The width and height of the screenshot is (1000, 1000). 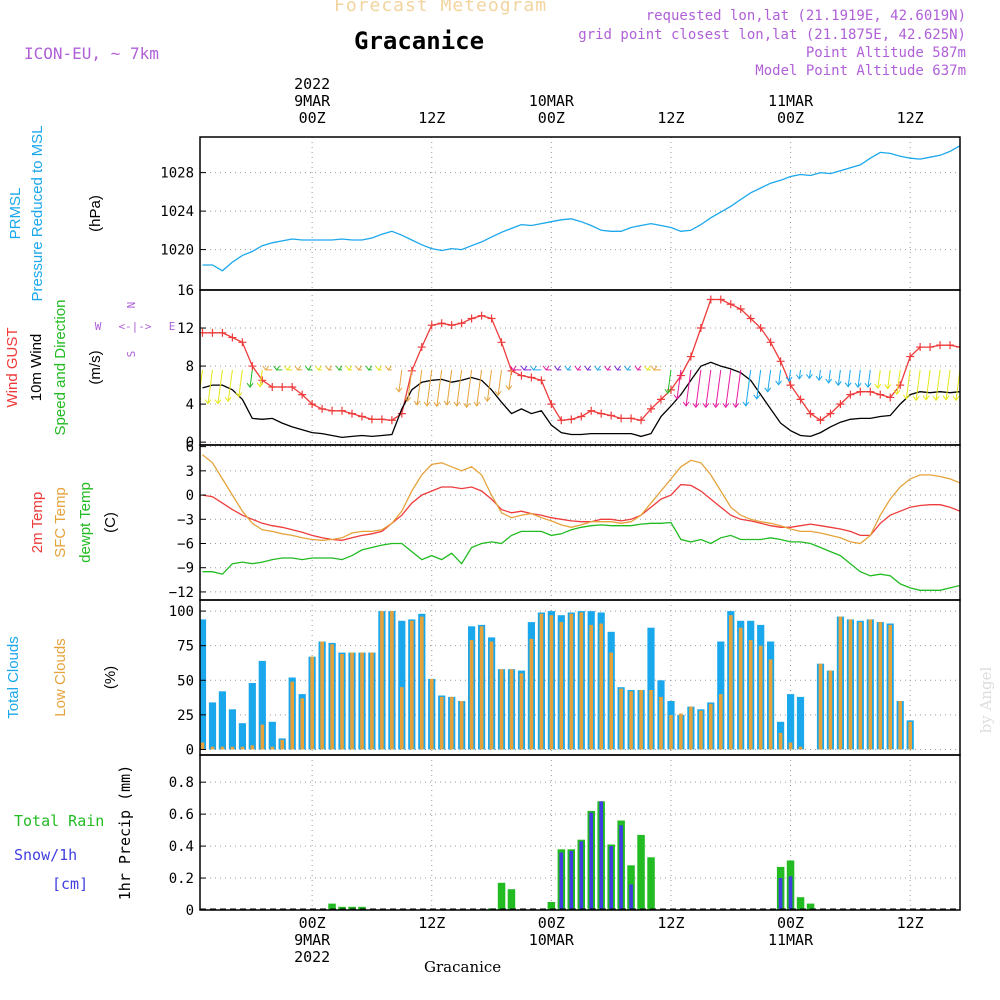 What do you see at coordinates (580, 832) in the screenshot?
I see `precip-frame` at bounding box center [580, 832].